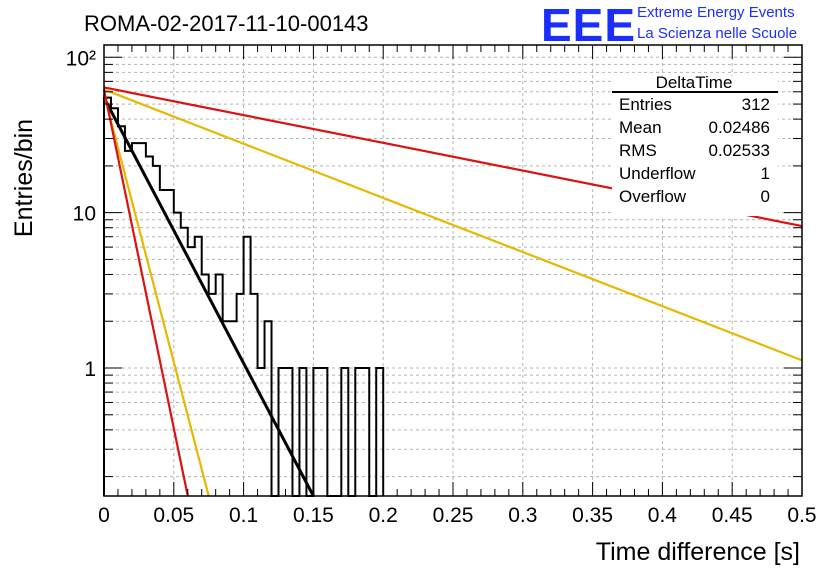  Describe the element at coordinates (313, 515) in the screenshot. I see `x-tick-label: 0.15` at that location.